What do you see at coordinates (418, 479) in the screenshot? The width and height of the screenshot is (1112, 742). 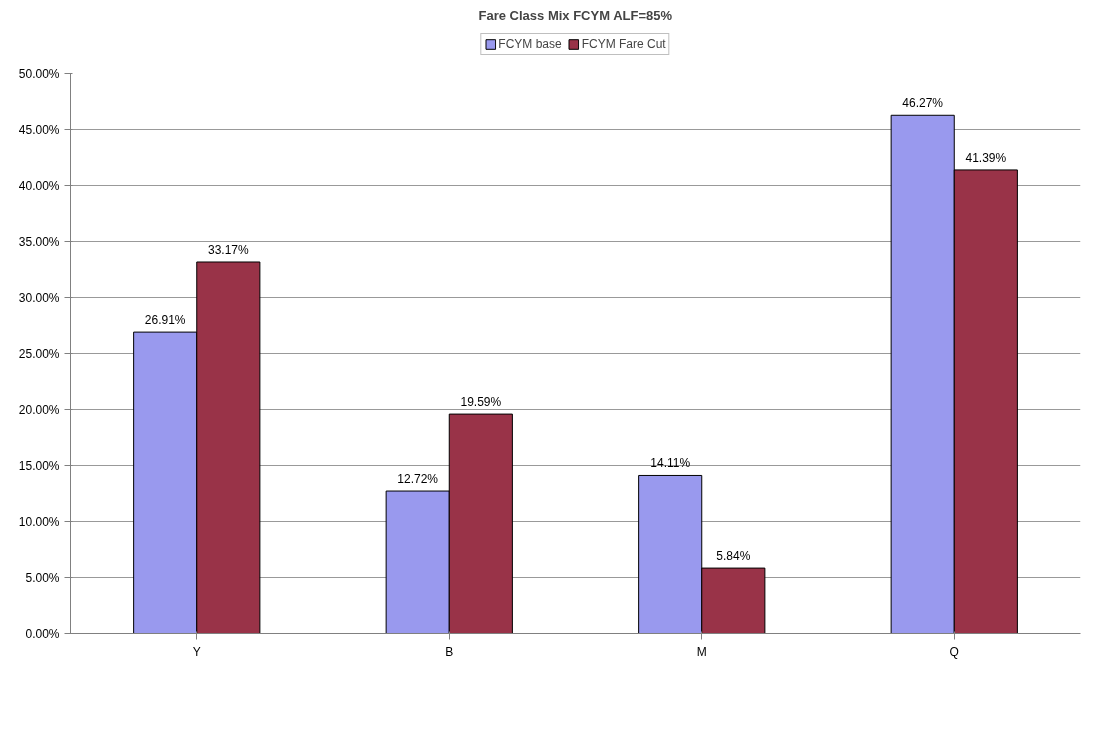 I see `data-label: 12.72%` at bounding box center [418, 479].